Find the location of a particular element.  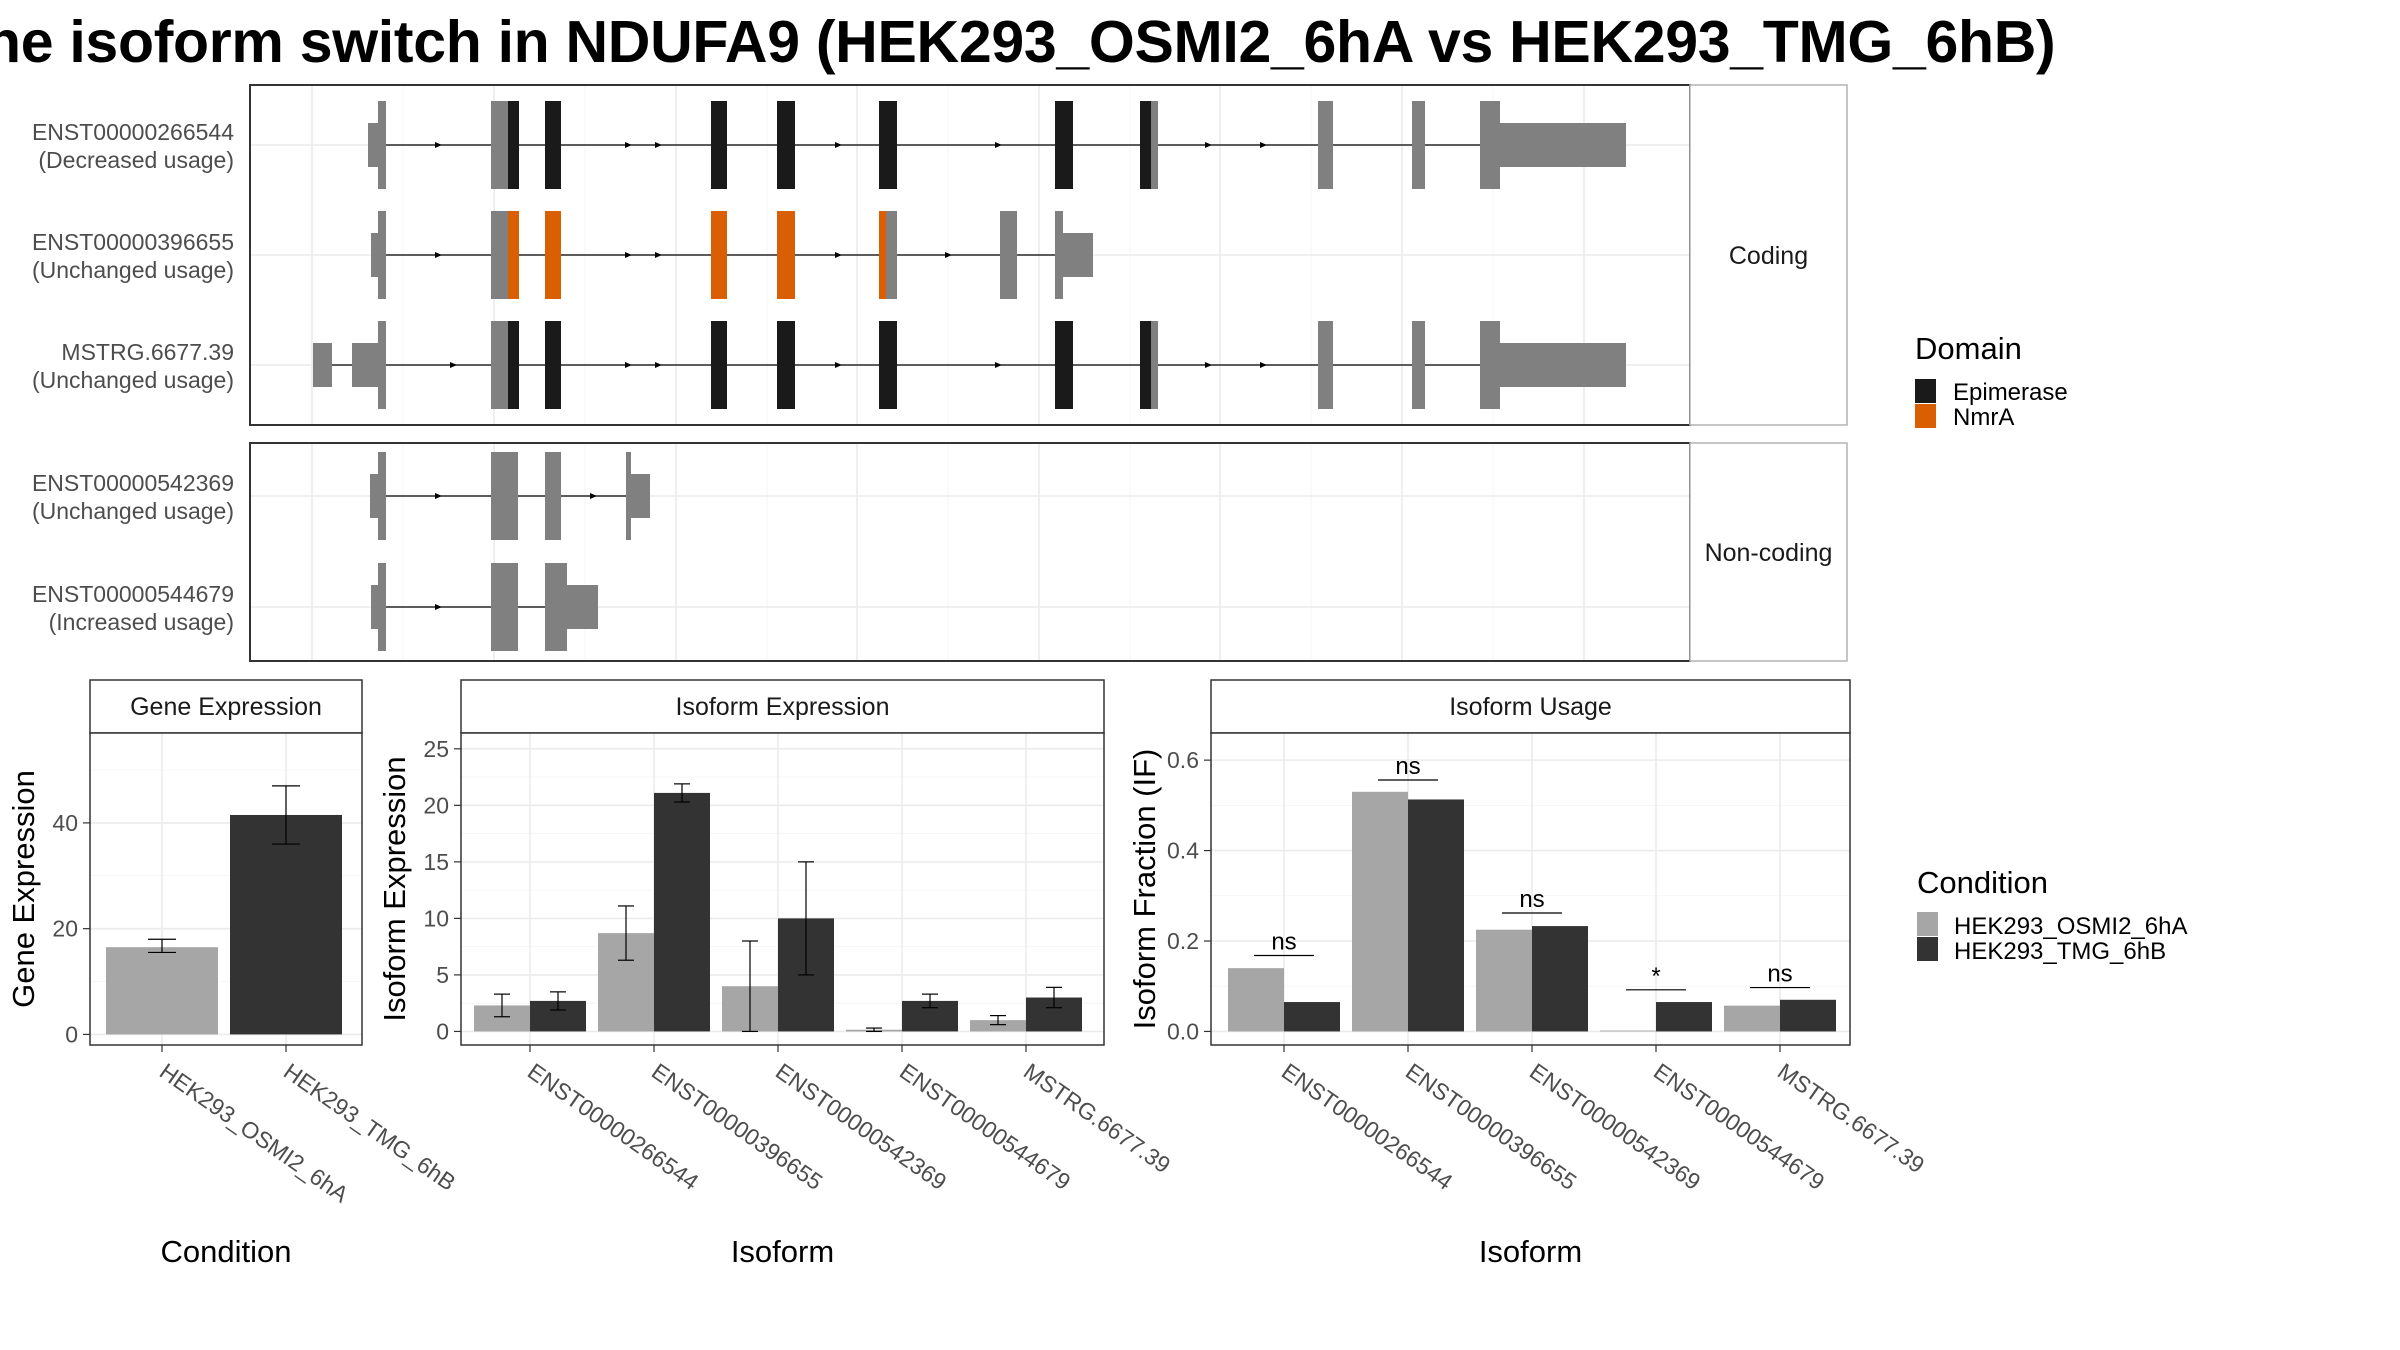

significance-label: ns is located at coordinates (1407, 766).